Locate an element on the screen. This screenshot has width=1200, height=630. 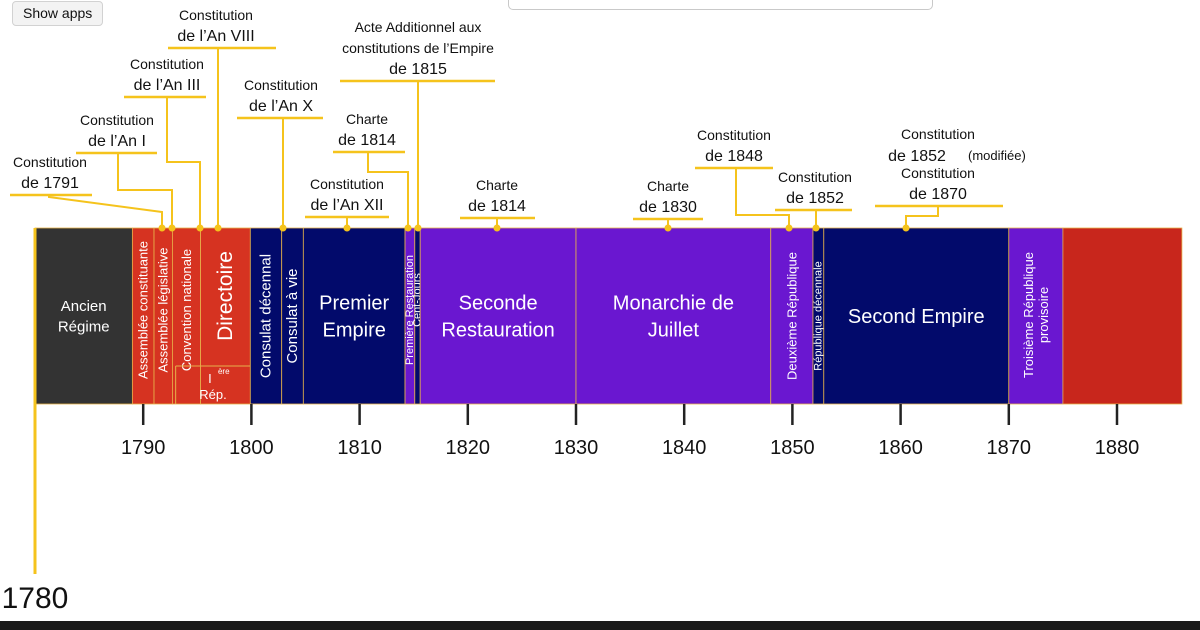
constitution-label-constitution-an-x-1: Constitution is located at coordinates (281, 85).